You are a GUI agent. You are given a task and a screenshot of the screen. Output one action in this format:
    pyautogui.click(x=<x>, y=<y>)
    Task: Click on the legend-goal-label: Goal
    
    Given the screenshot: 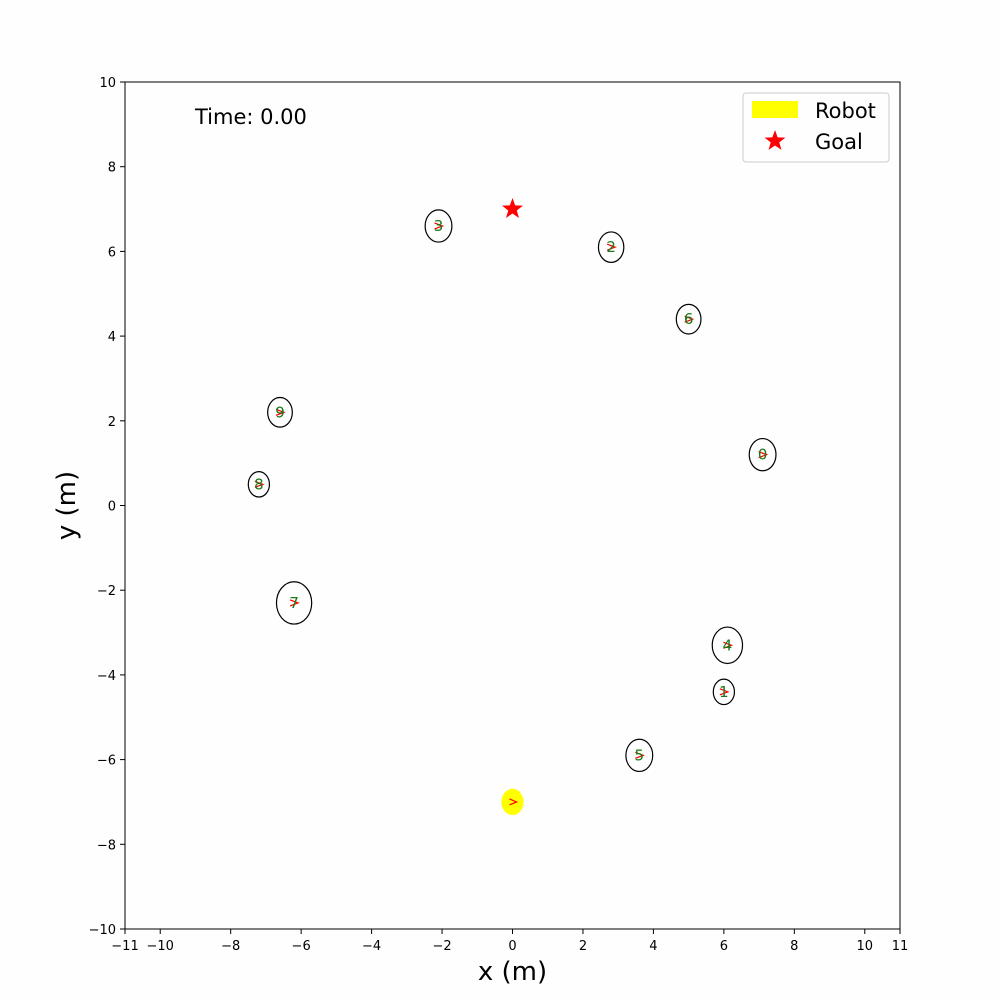 What is the action you would take?
    pyautogui.click(x=839, y=142)
    